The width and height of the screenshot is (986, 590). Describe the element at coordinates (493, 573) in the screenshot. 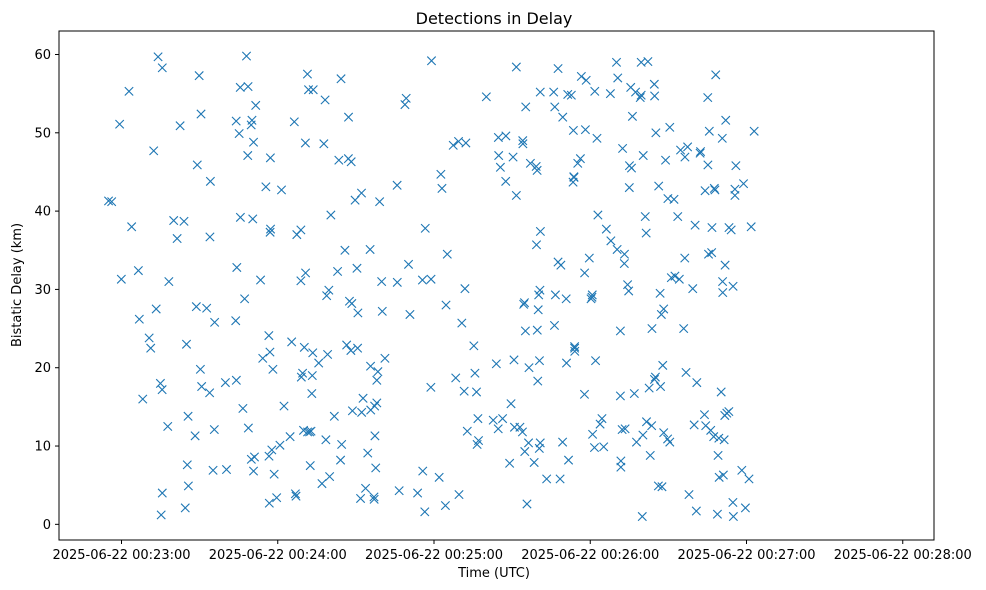

I see `x-axis-label: Time (UTC)` at that location.